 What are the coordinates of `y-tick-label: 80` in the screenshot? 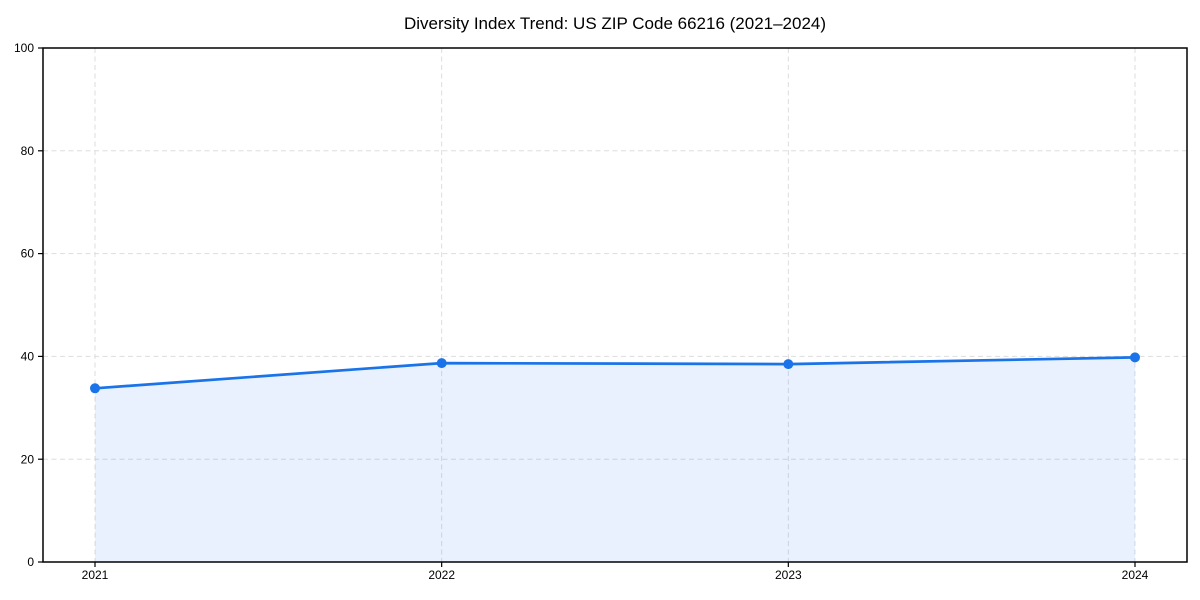 It's located at (28, 151).